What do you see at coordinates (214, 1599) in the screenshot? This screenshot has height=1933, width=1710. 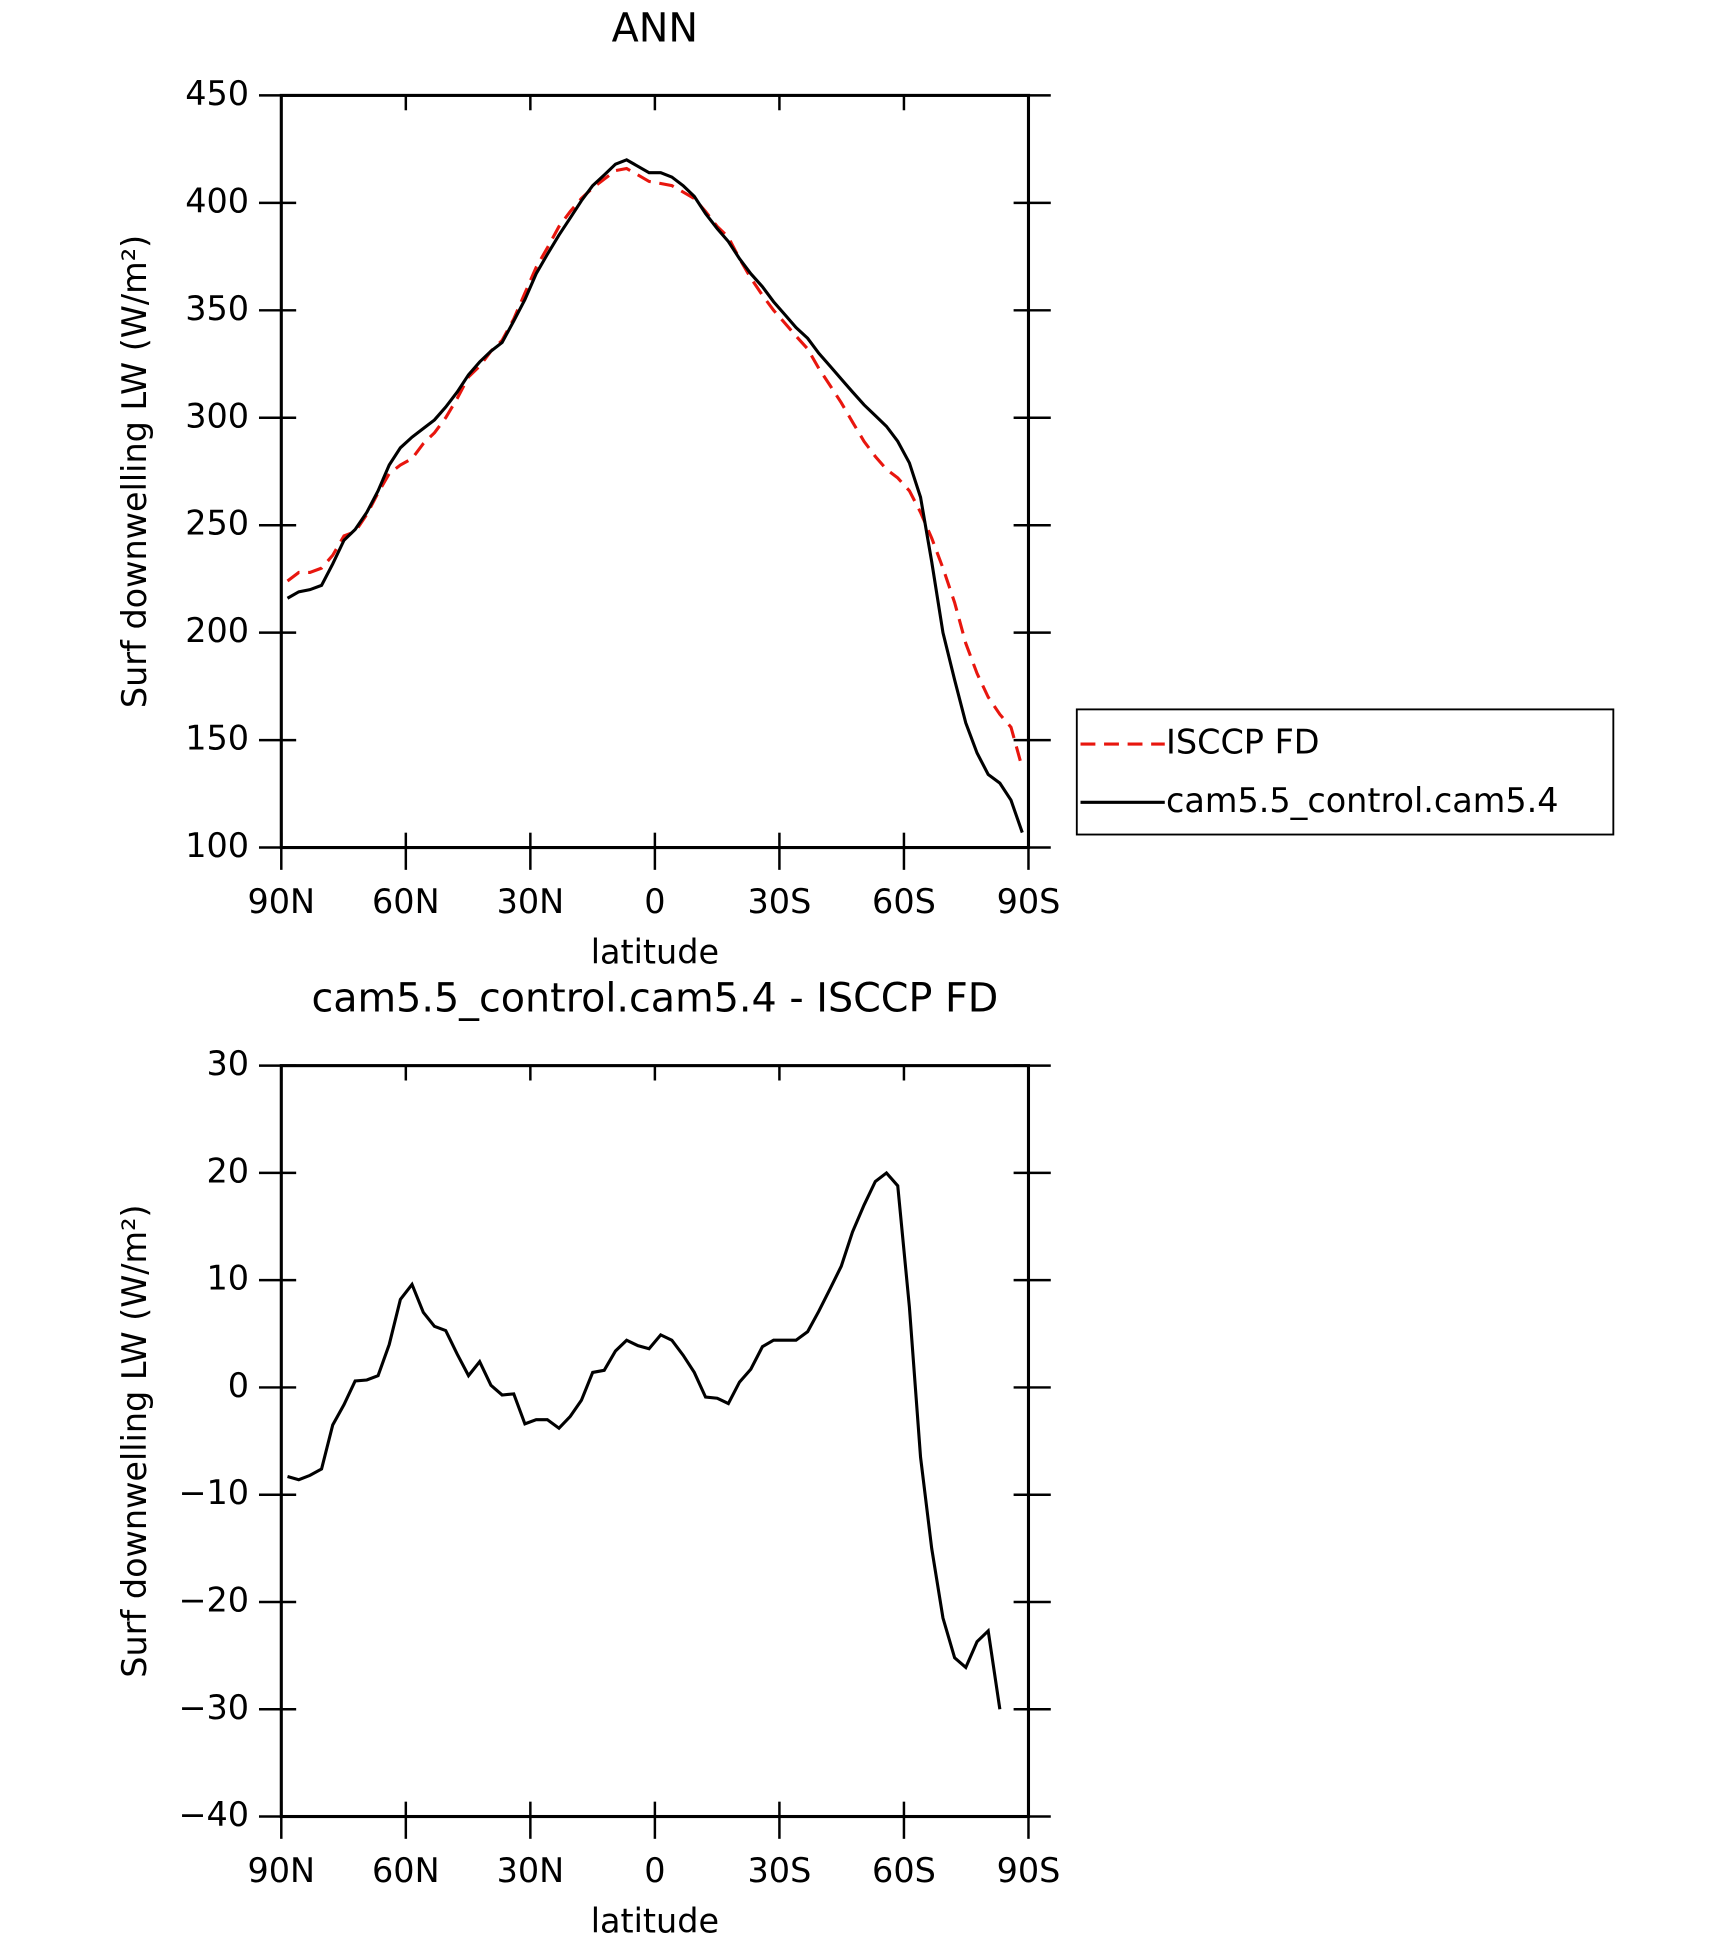 I see `y-tick-label: −20` at bounding box center [214, 1599].